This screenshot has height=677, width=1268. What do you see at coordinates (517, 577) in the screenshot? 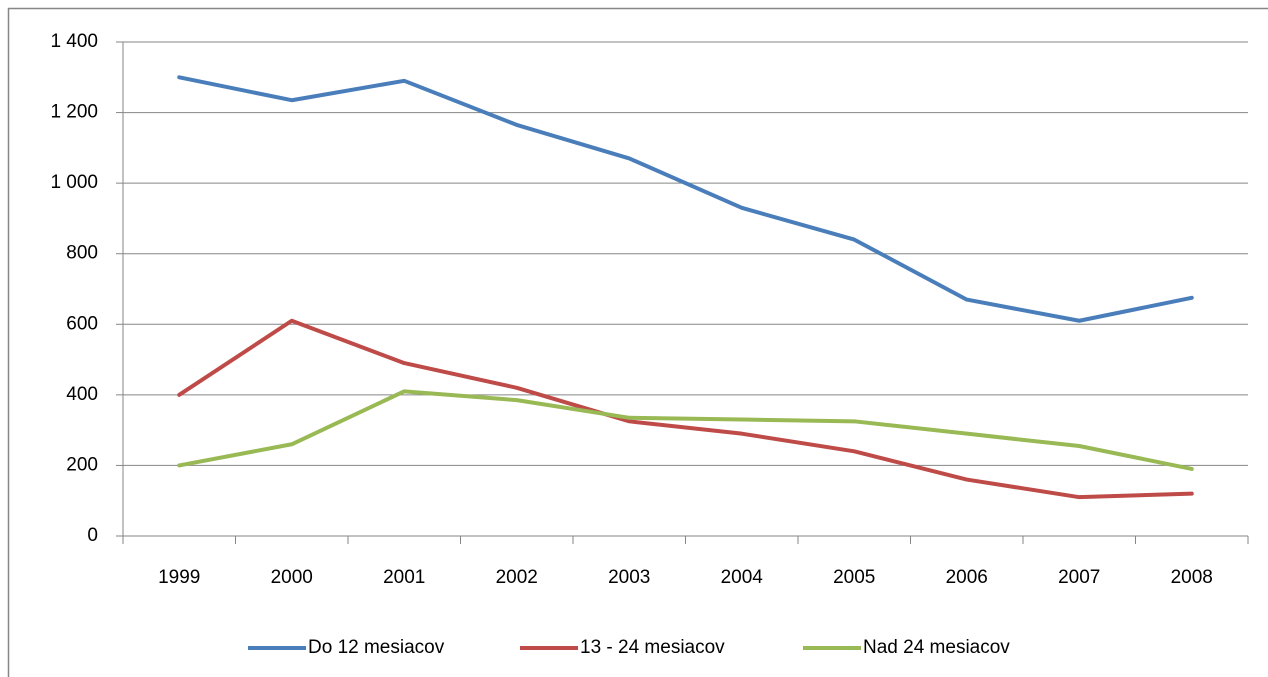
I see `x-tick-label: 2002` at bounding box center [517, 577].